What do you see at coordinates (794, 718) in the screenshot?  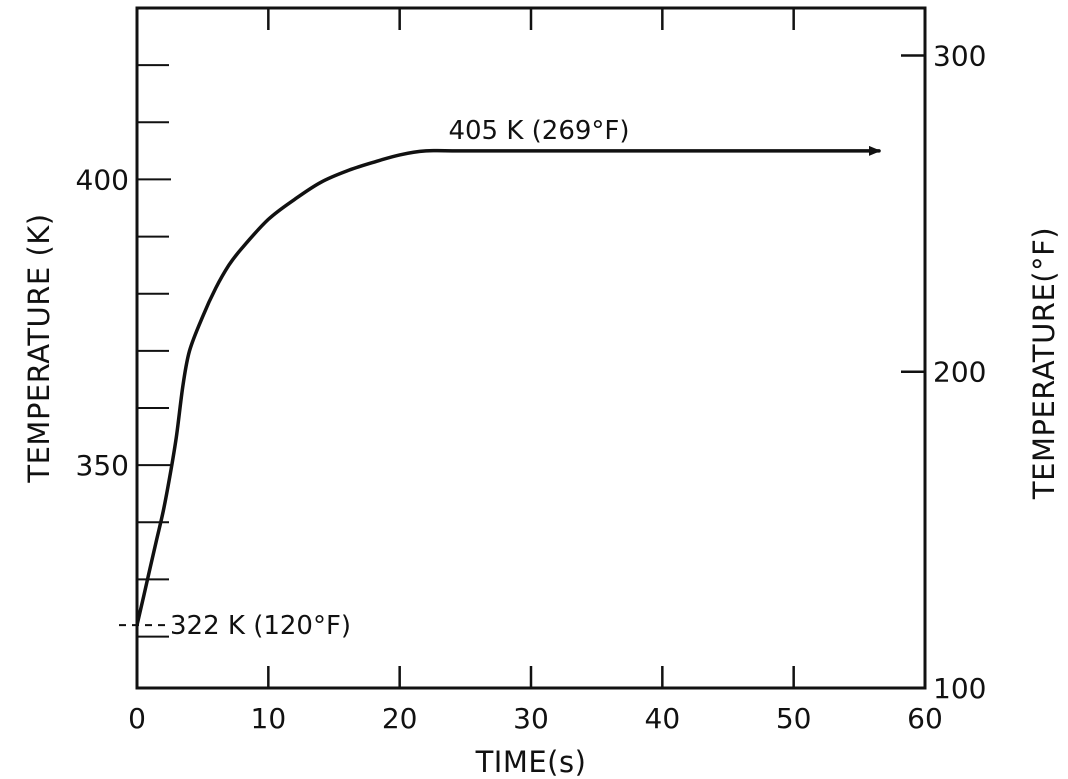 I see `x-tick-label: 50` at bounding box center [794, 718].